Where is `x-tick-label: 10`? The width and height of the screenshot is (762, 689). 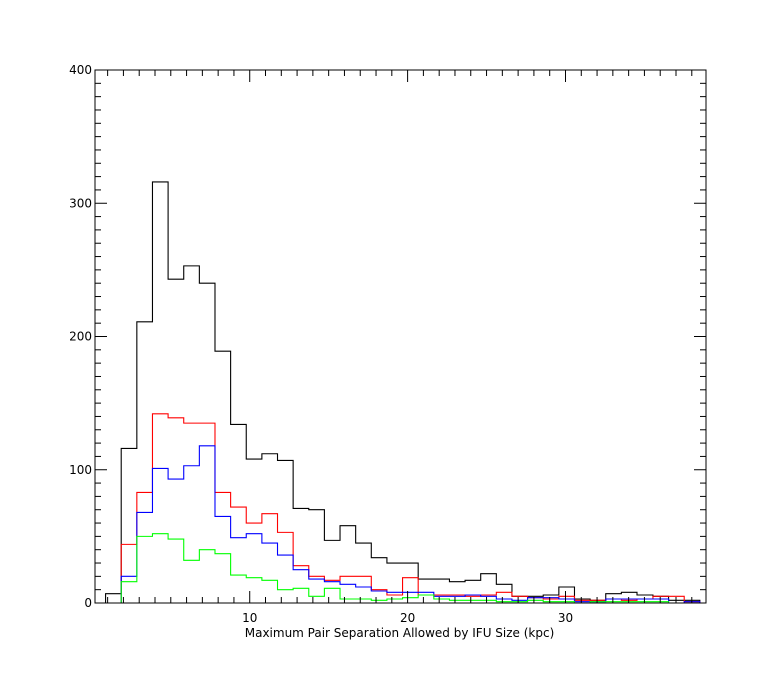 x-tick-label: 10 is located at coordinates (249, 618).